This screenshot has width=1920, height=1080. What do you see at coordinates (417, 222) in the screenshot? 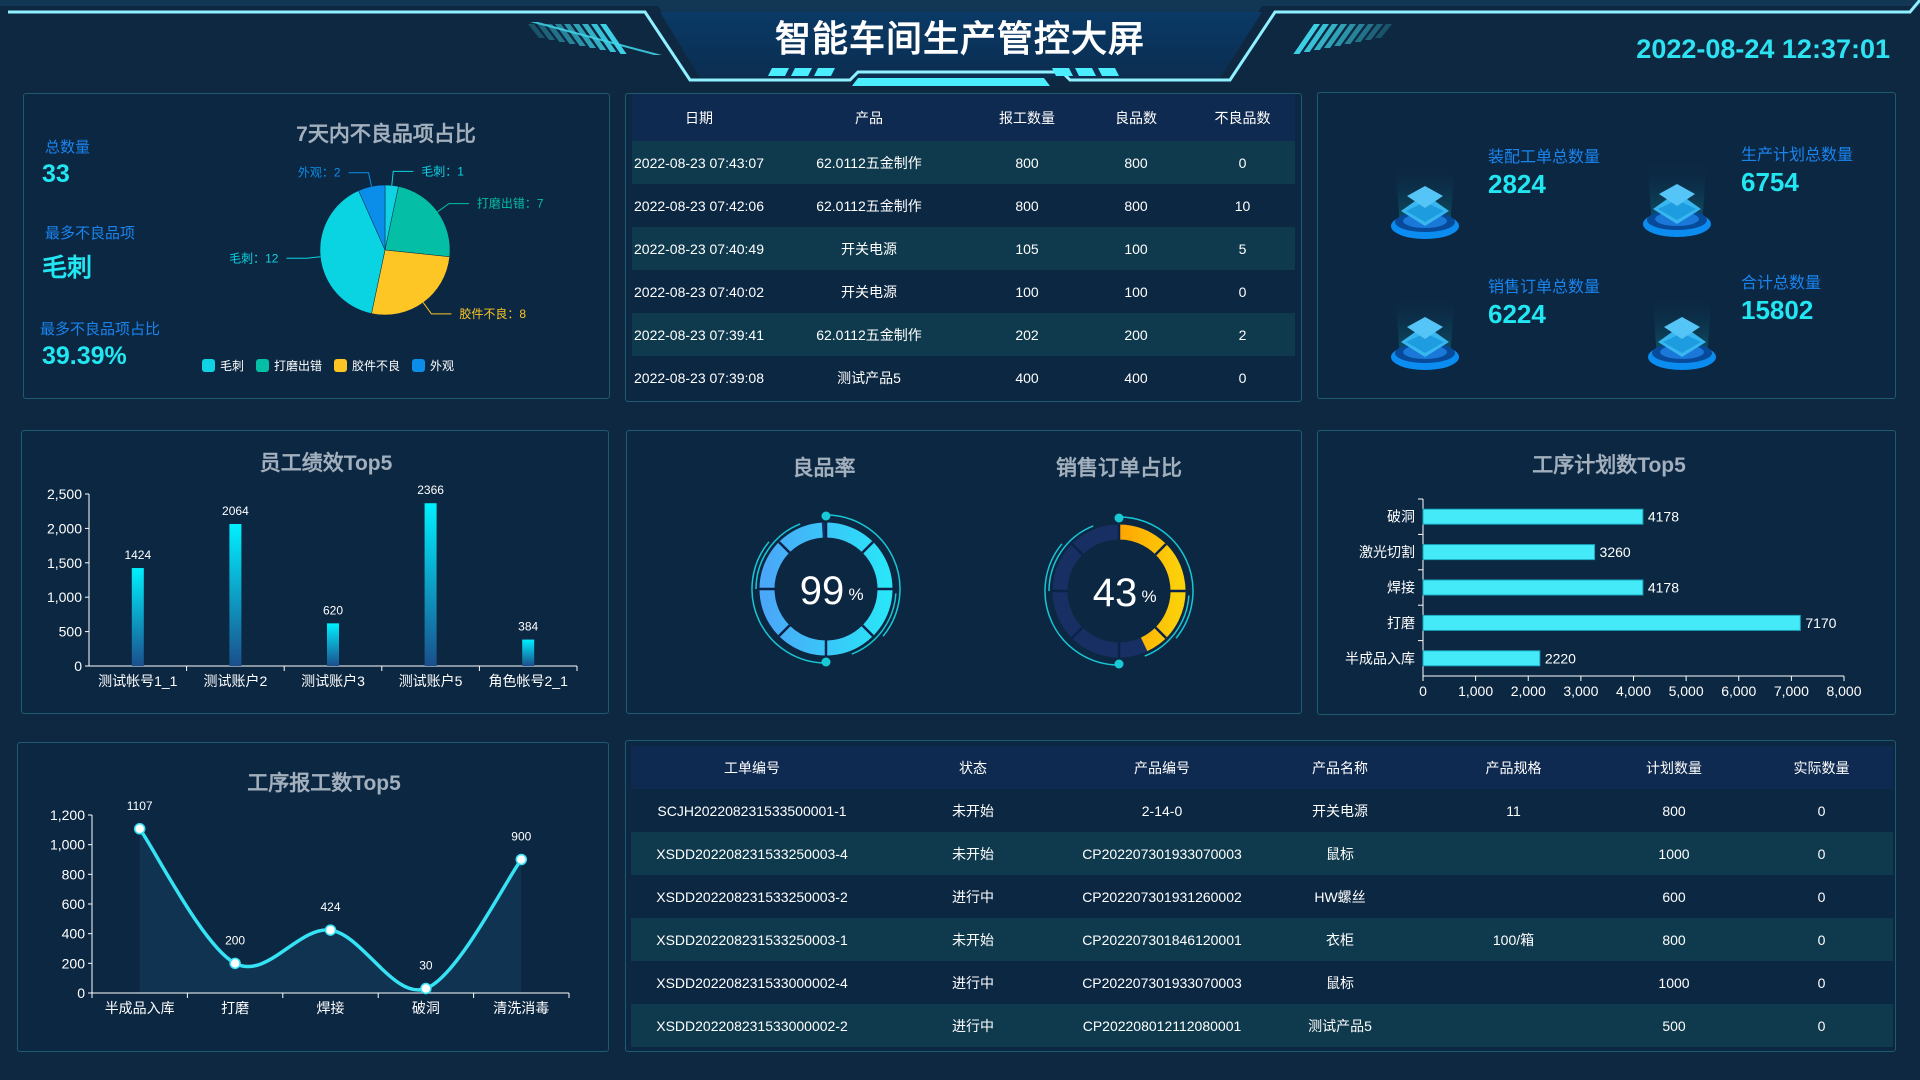
I see `pie-slice` at bounding box center [417, 222].